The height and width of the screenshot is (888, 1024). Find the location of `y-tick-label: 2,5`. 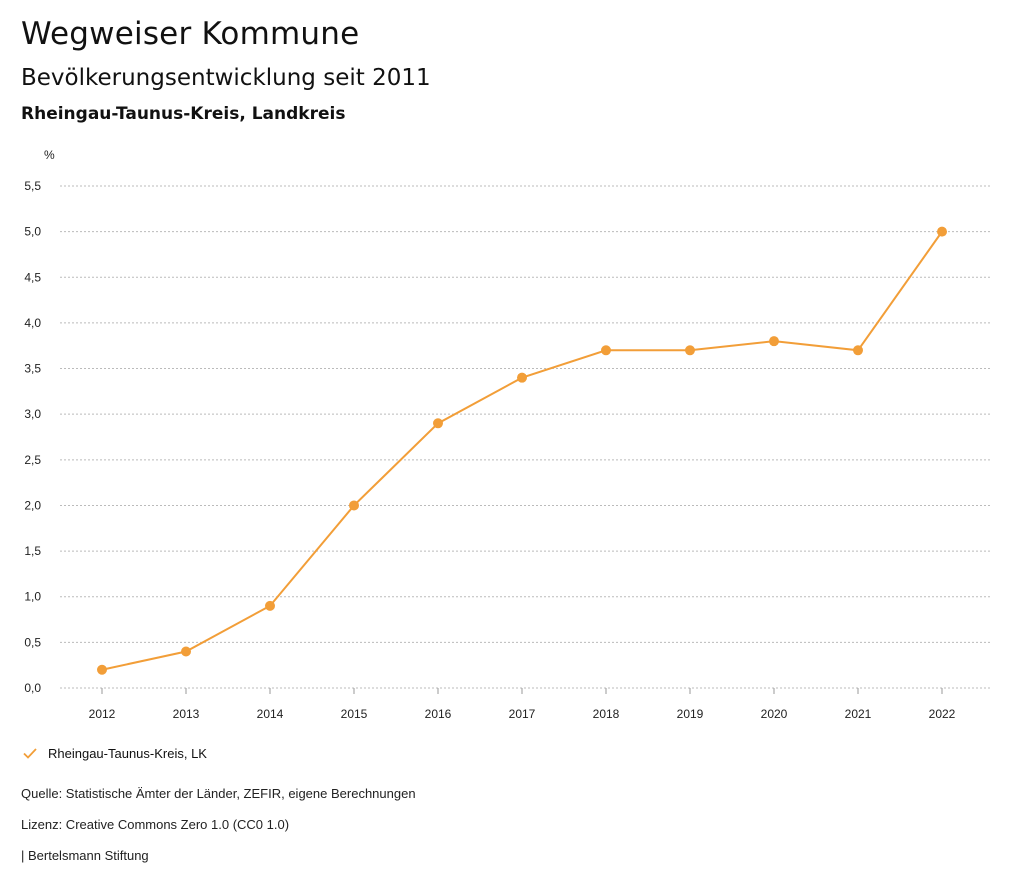

y-tick-label: 2,5 is located at coordinates (32, 460).